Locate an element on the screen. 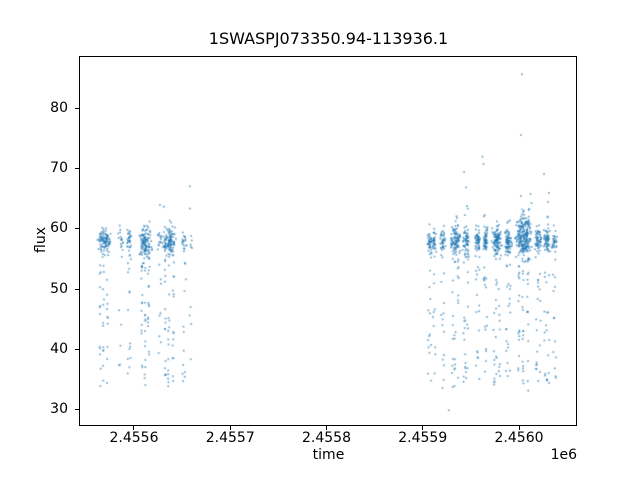  x-tick-label: 2.4556 is located at coordinates (134, 438).